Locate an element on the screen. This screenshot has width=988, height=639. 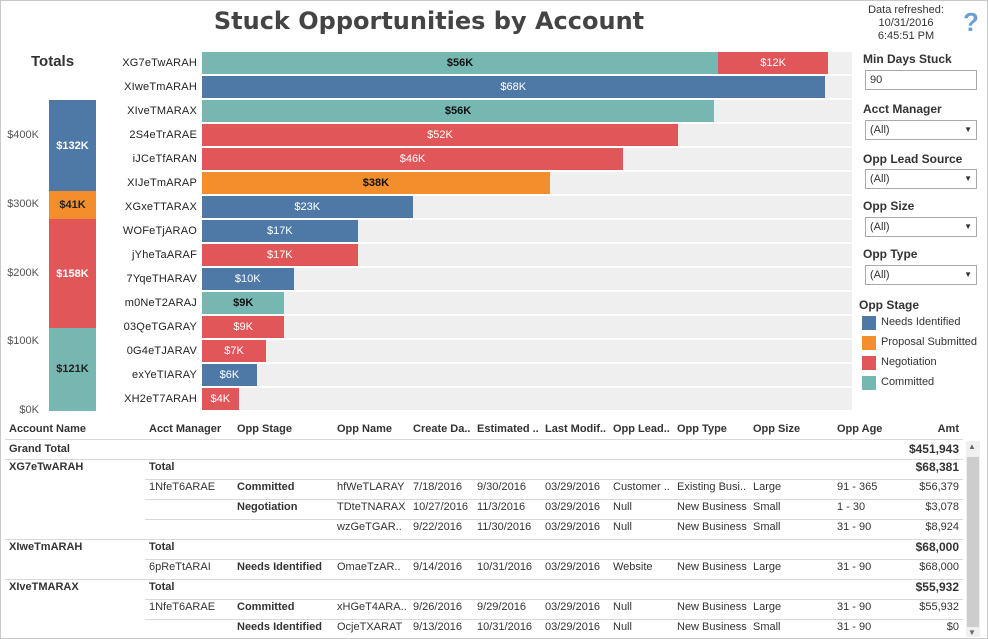
opp-type-select: (All) ▼ is located at coordinates (921, 275).